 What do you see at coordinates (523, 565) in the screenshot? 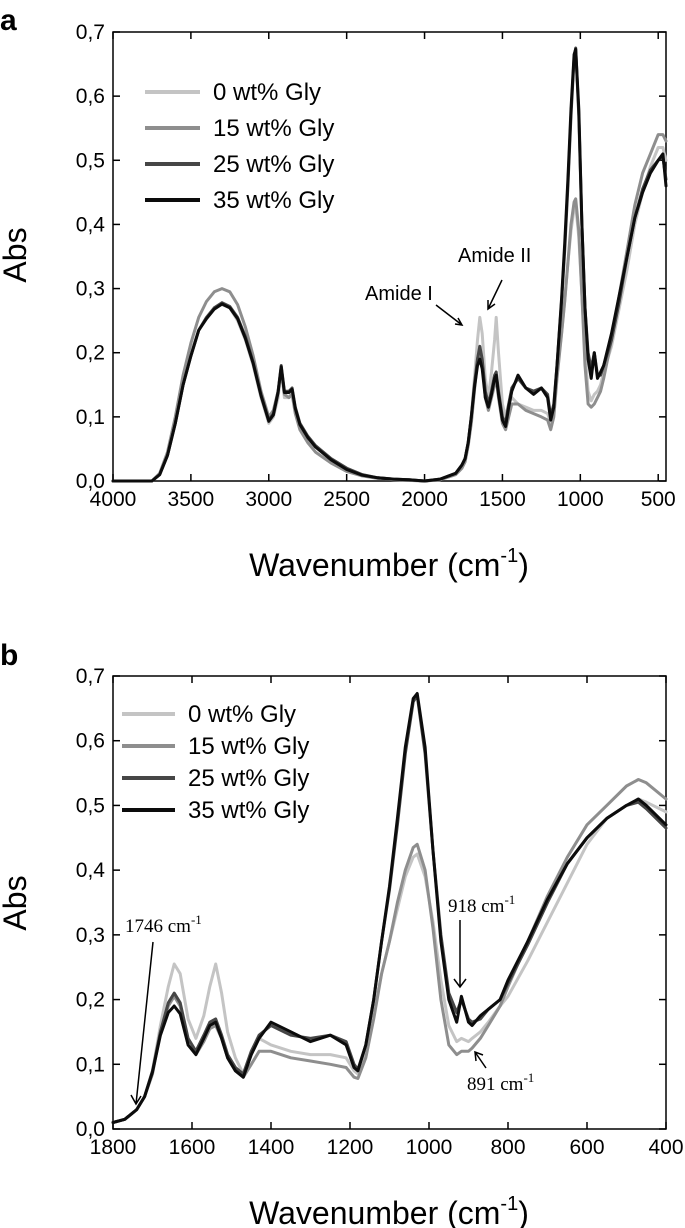
I see `x-axis-title-a-tail: )` at bounding box center [523, 565].